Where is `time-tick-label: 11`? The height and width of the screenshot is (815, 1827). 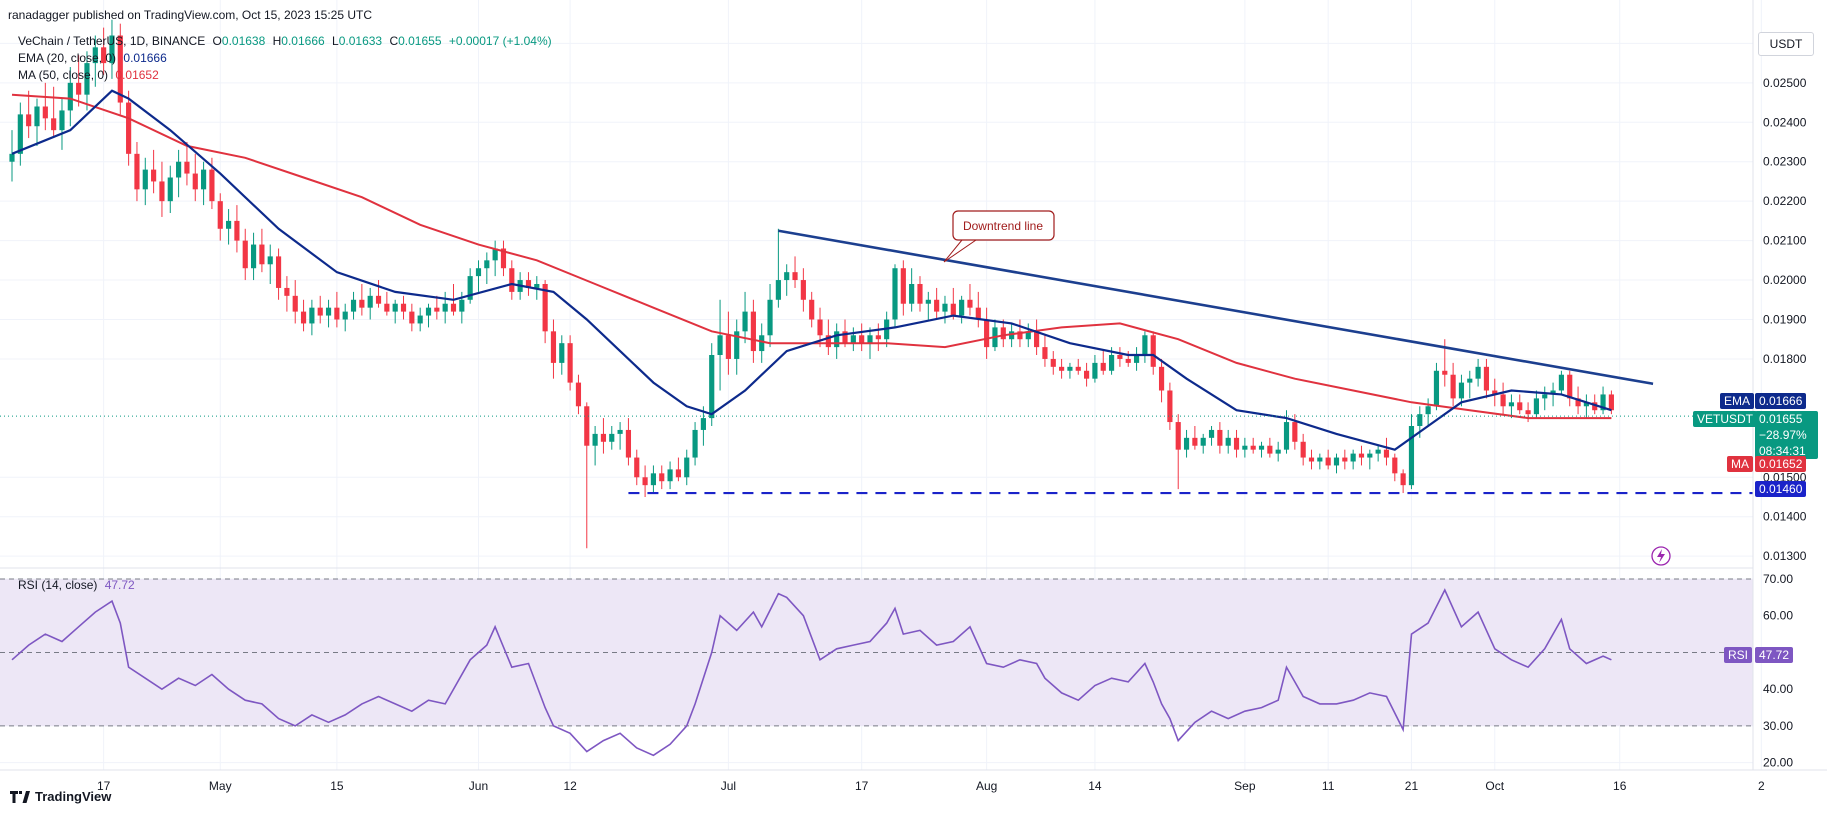
time-tick-label: 11 is located at coordinates (1328, 786).